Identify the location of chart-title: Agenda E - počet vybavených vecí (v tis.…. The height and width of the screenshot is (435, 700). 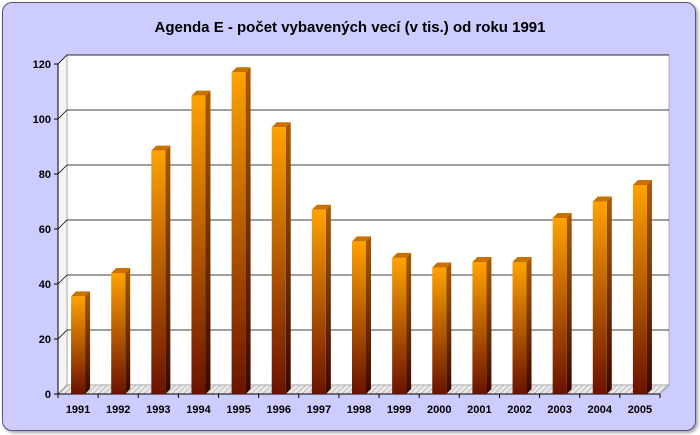
(350, 27).